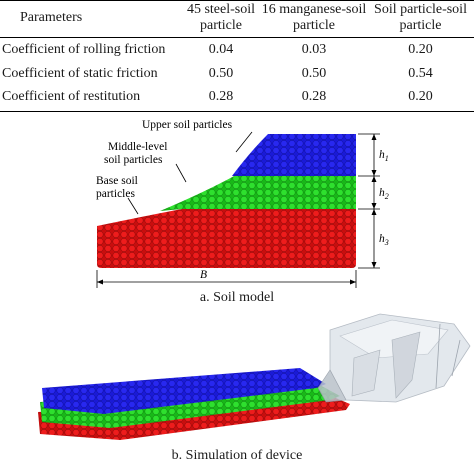  What do you see at coordinates (226, 238) in the screenshot?
I see `base-soil-layer` at bounding box center [226, 238].